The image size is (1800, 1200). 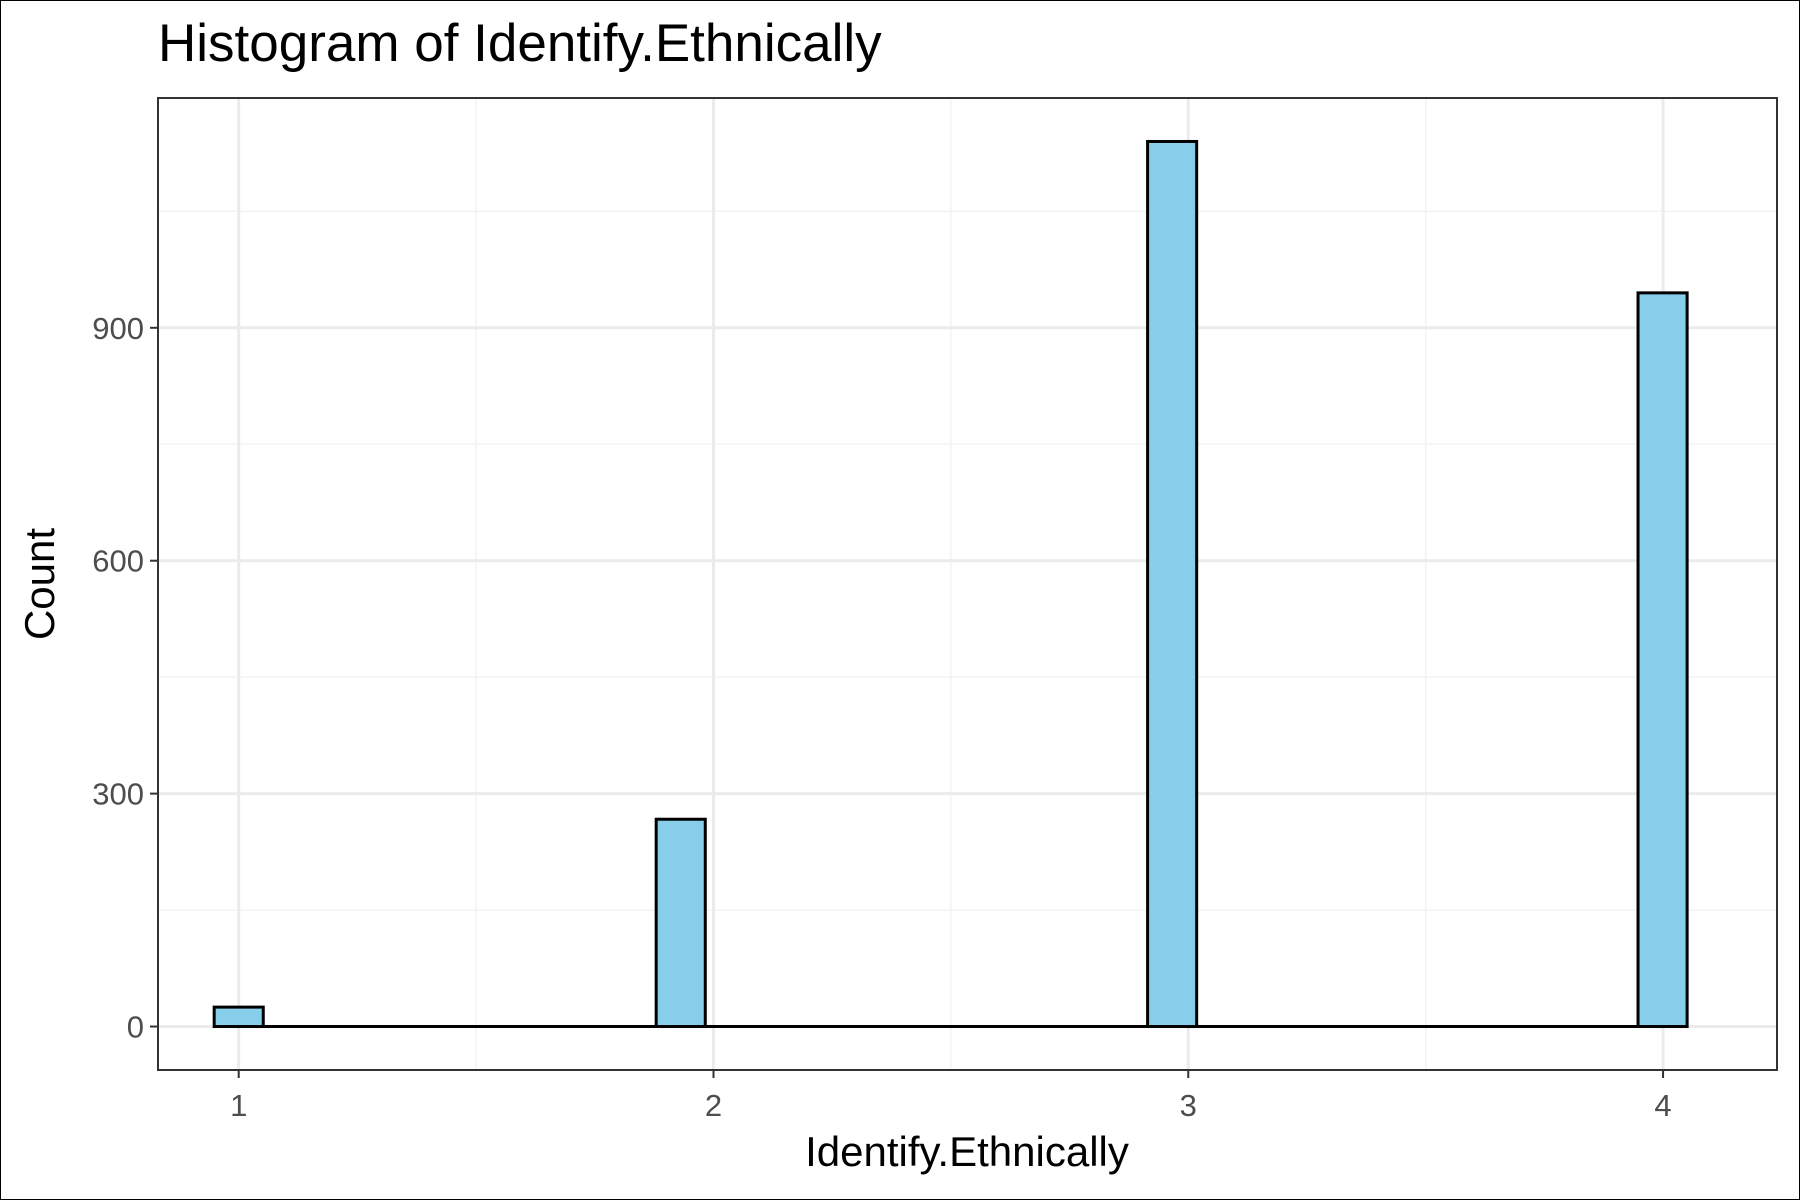 I want to click on y-tick-label: 0, so click(x=135, y=1027).